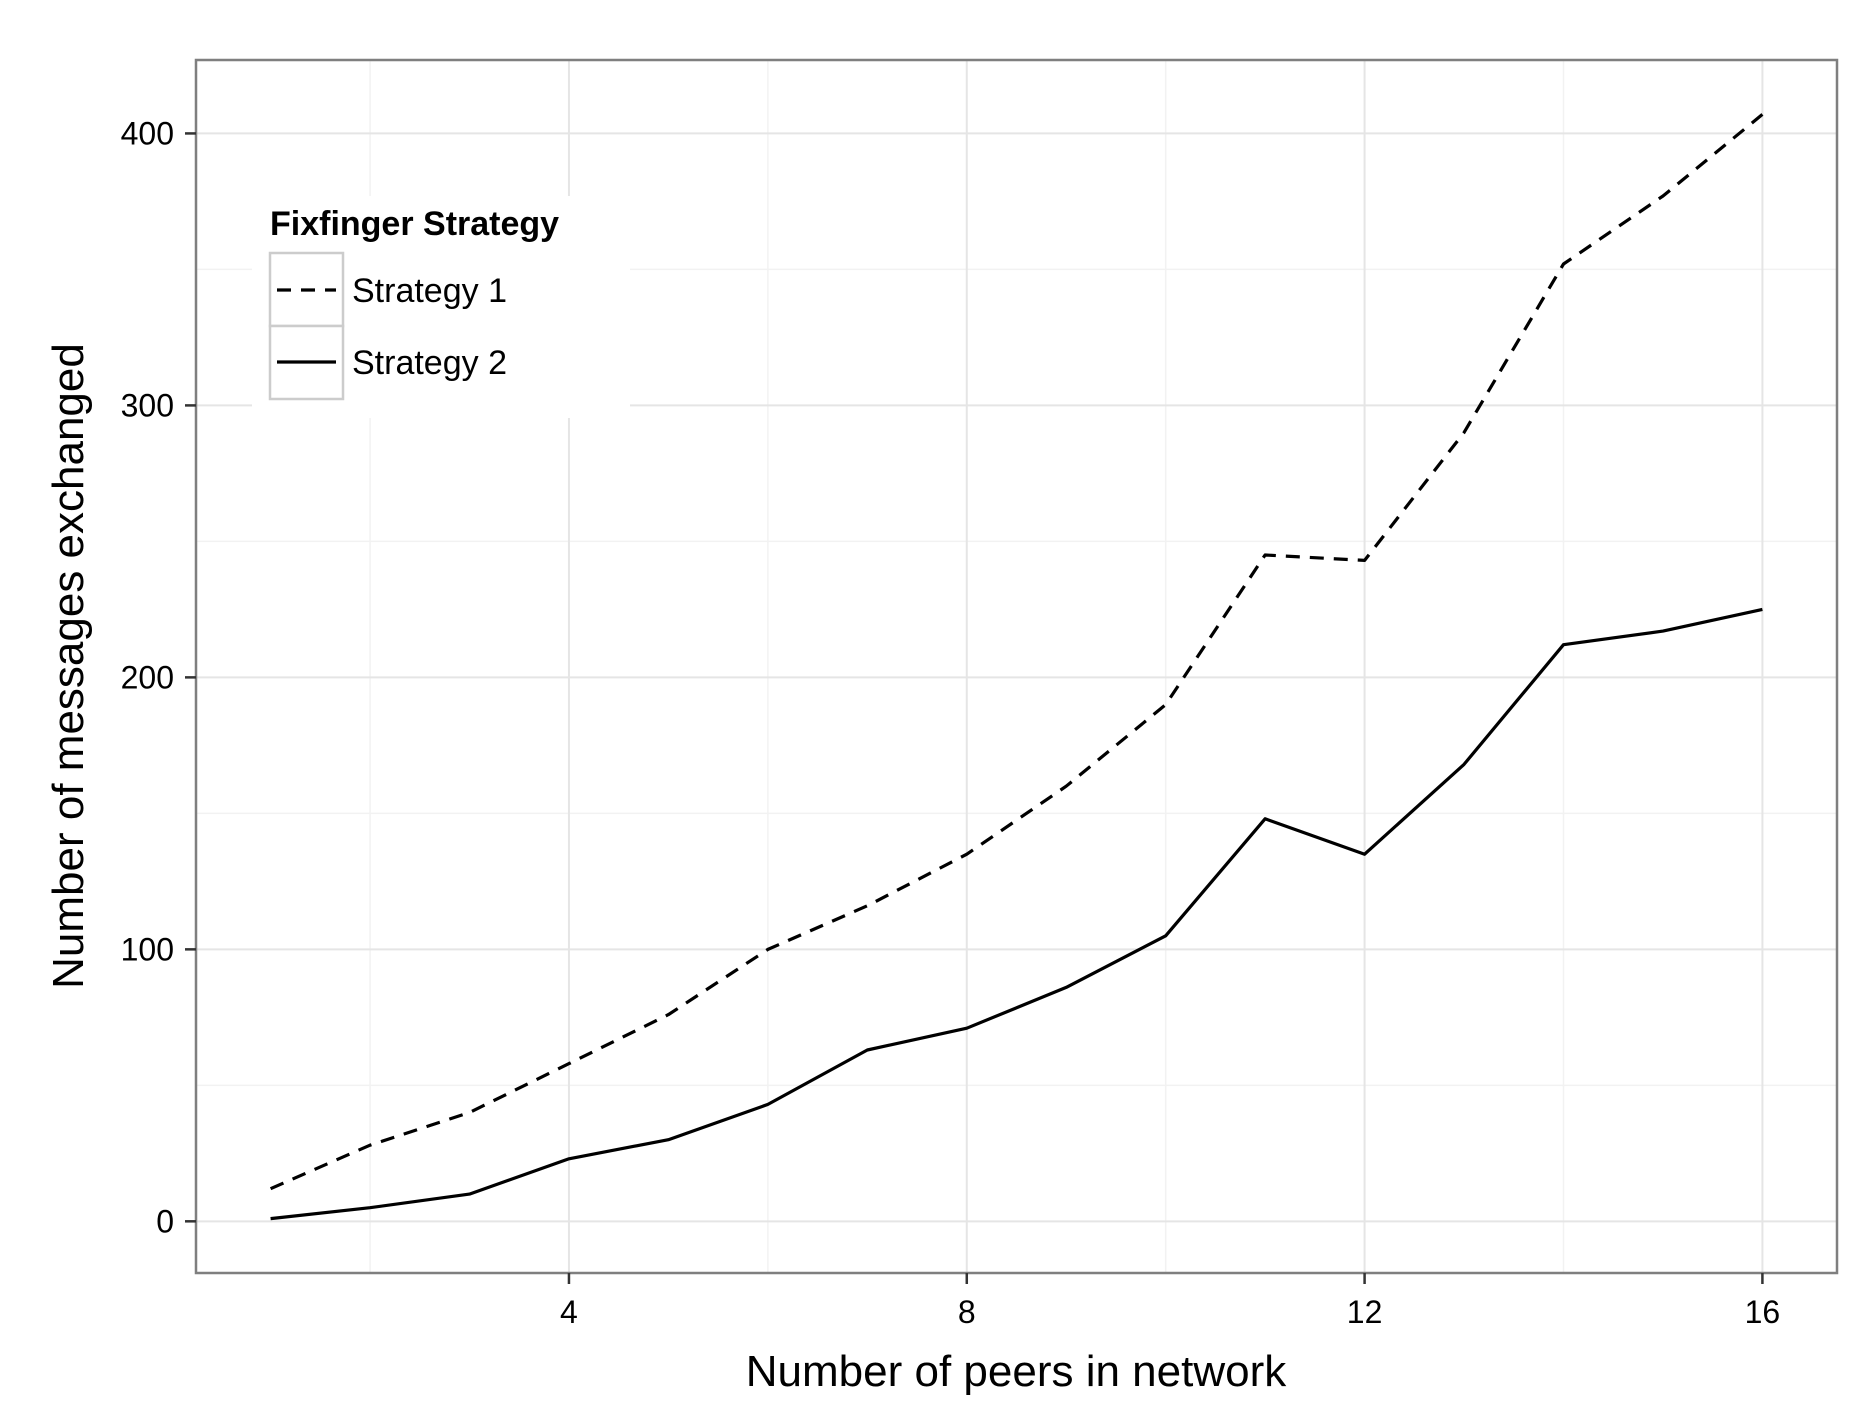 The image size is (1875, 1415). What do you see at coordinates (569, 1312) in the screenshot?
I see `x-tick-label: 4` at bounding box center [569, 1312].